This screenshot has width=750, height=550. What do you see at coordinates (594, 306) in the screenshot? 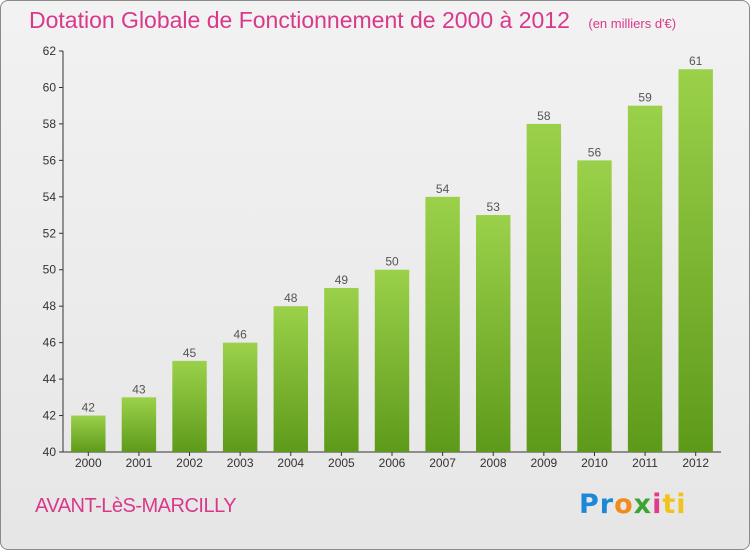
I see `bar-2010` at bounding box center [594, 306].